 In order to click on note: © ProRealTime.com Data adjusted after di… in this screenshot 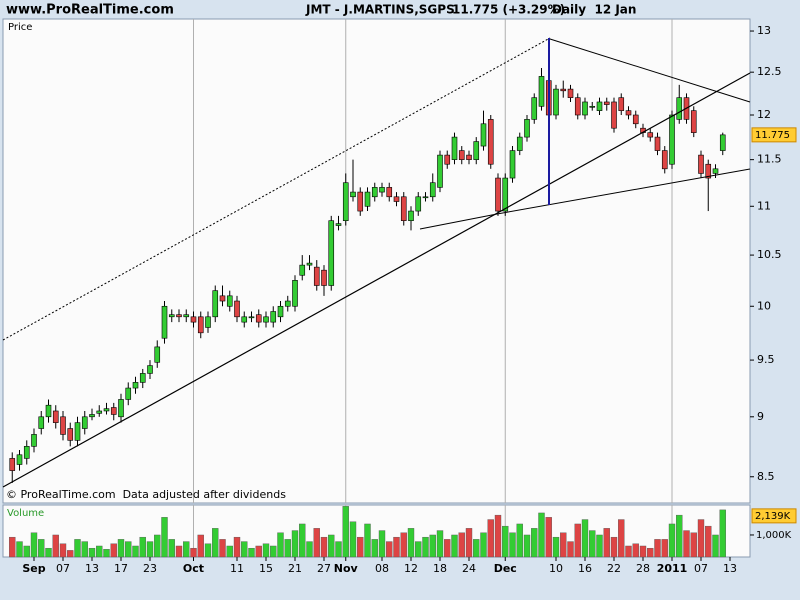, I will do `click(146, 494)`.